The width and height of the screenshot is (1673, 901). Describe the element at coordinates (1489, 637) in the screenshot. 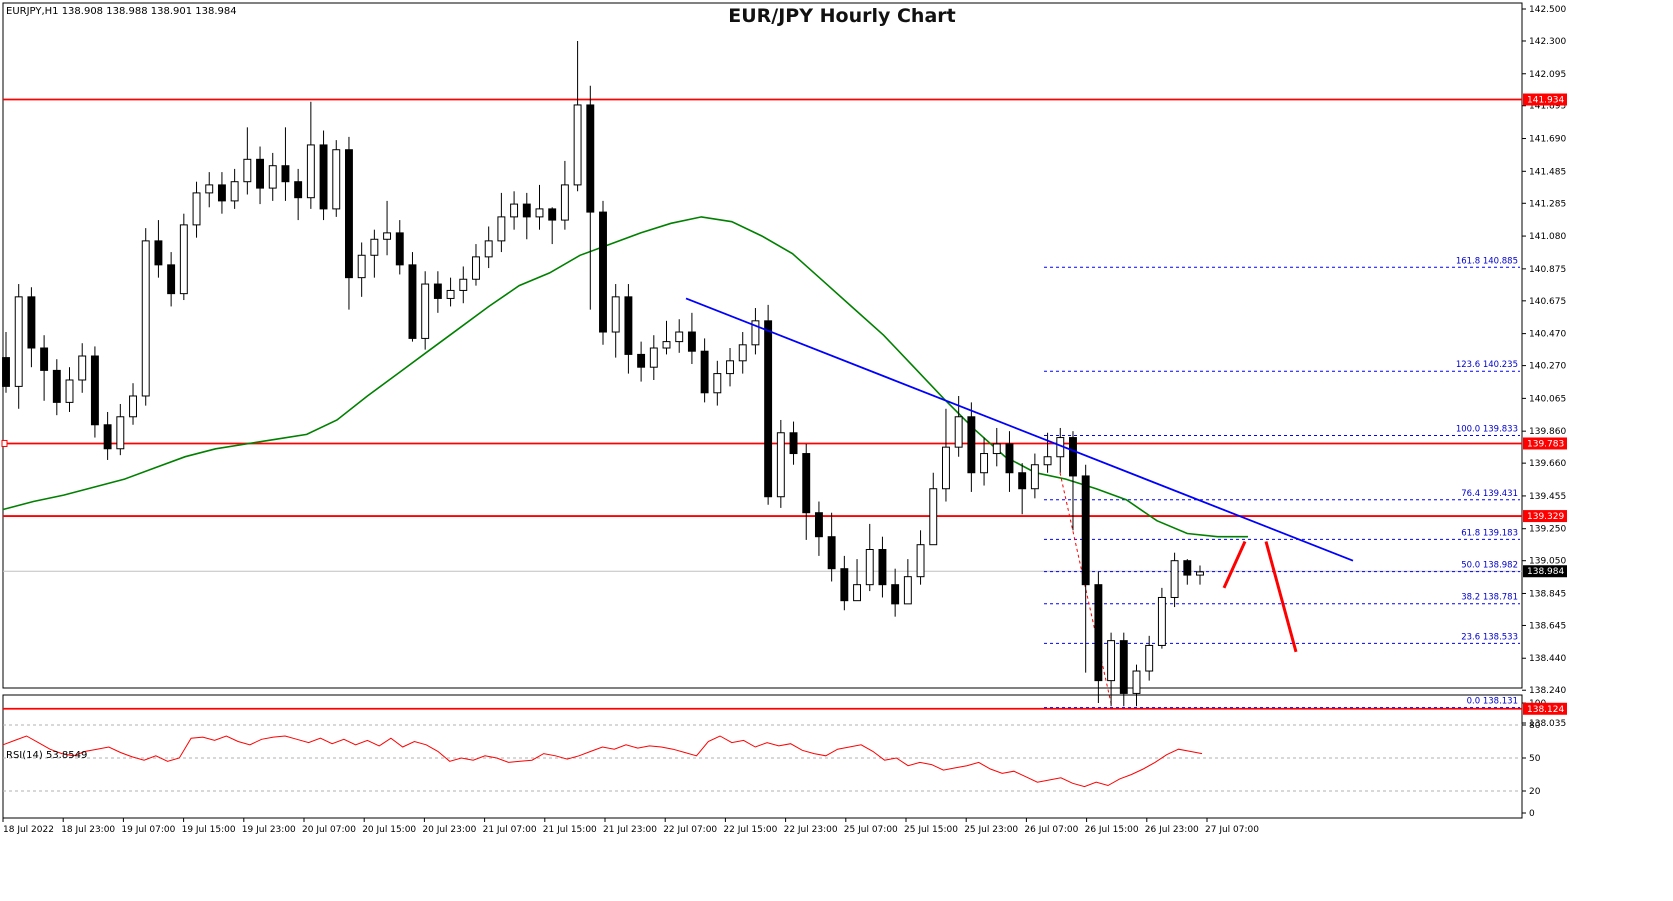

I see `fib-label: 23.6 138.533` at that location.